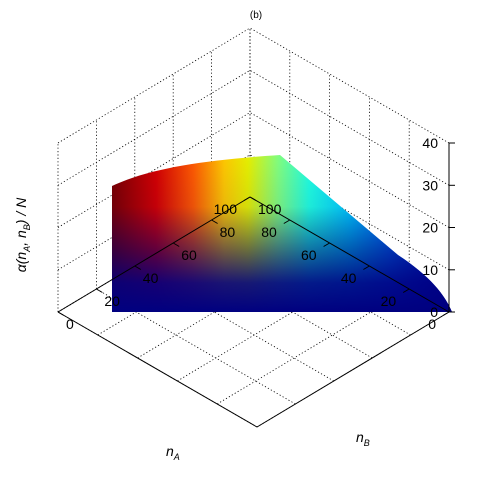 The width and height of the screenshot is (498, 479). Describe the element at coordinates (154, 254) in the screenshot. I see `y-axis-line` at that location.